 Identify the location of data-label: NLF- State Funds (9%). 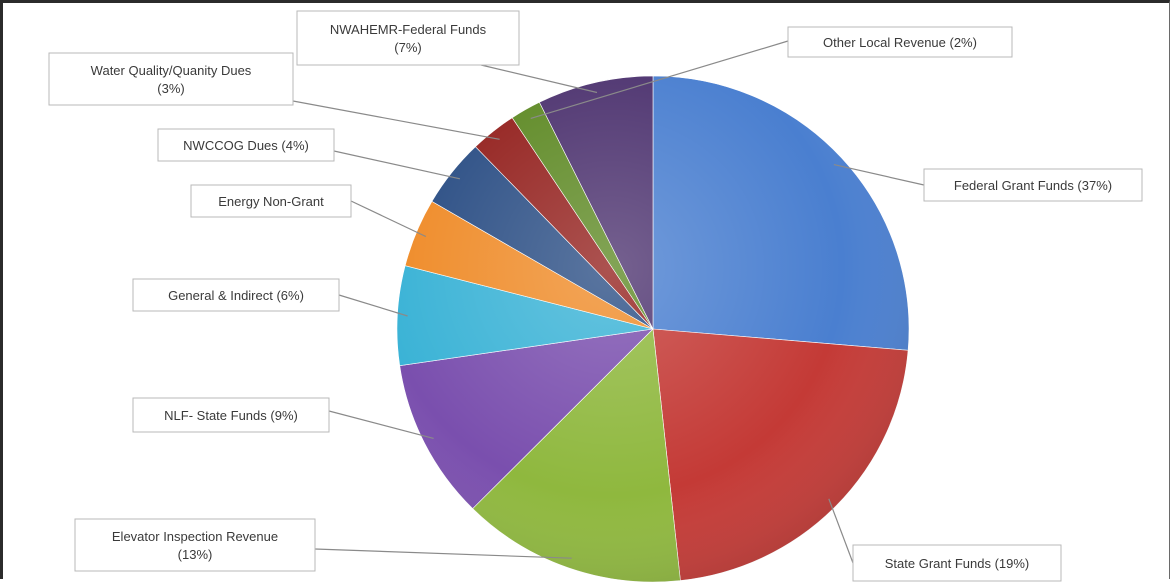
(231, 415).